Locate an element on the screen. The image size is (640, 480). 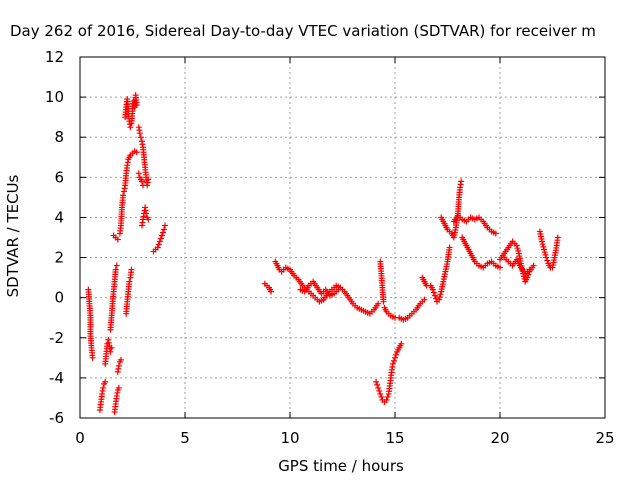
x-axis-label: GPS time / hours is located at coordinates (341, 466).